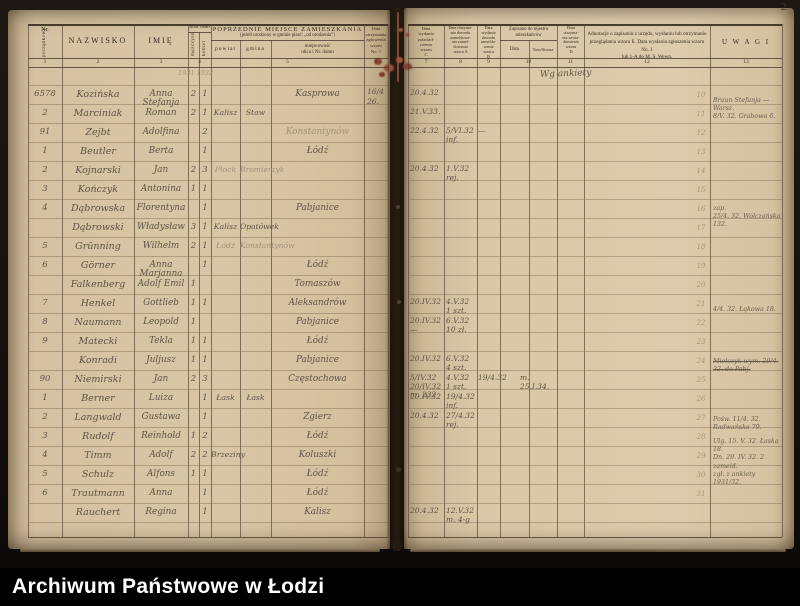 The width and height of the screenshot is (800, 606). Describe the element at coordinates (98, 227) in the screenshot. I see `cell-surname: Dąbrowski` at that location.